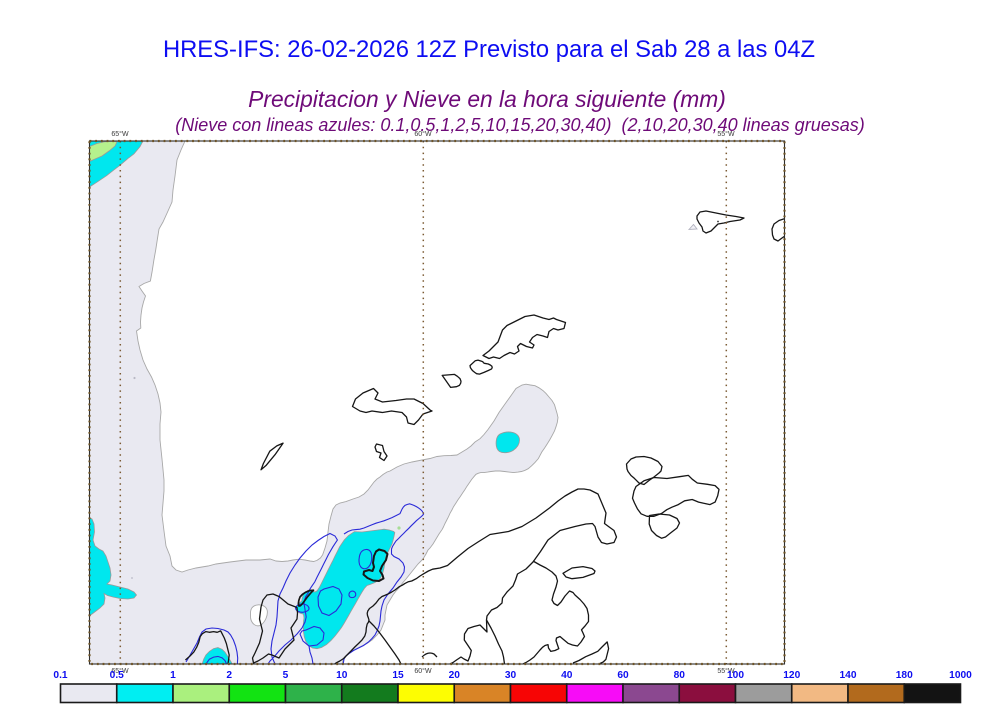 The height and width of the screenshot is (707, 1000). I want to click on svg-text: 0.5, so click(117, 675).